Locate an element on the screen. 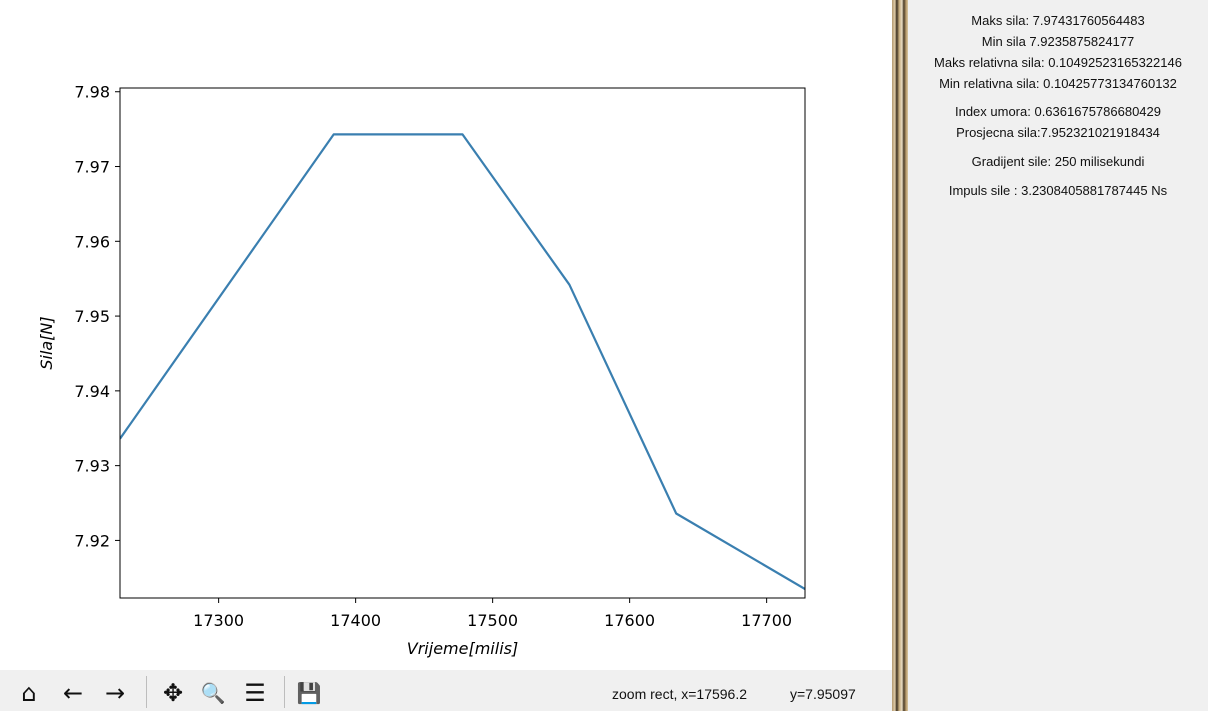 The image size is (1208, 711). forward-arrow-icon: → is located at coordinates (115, 693).